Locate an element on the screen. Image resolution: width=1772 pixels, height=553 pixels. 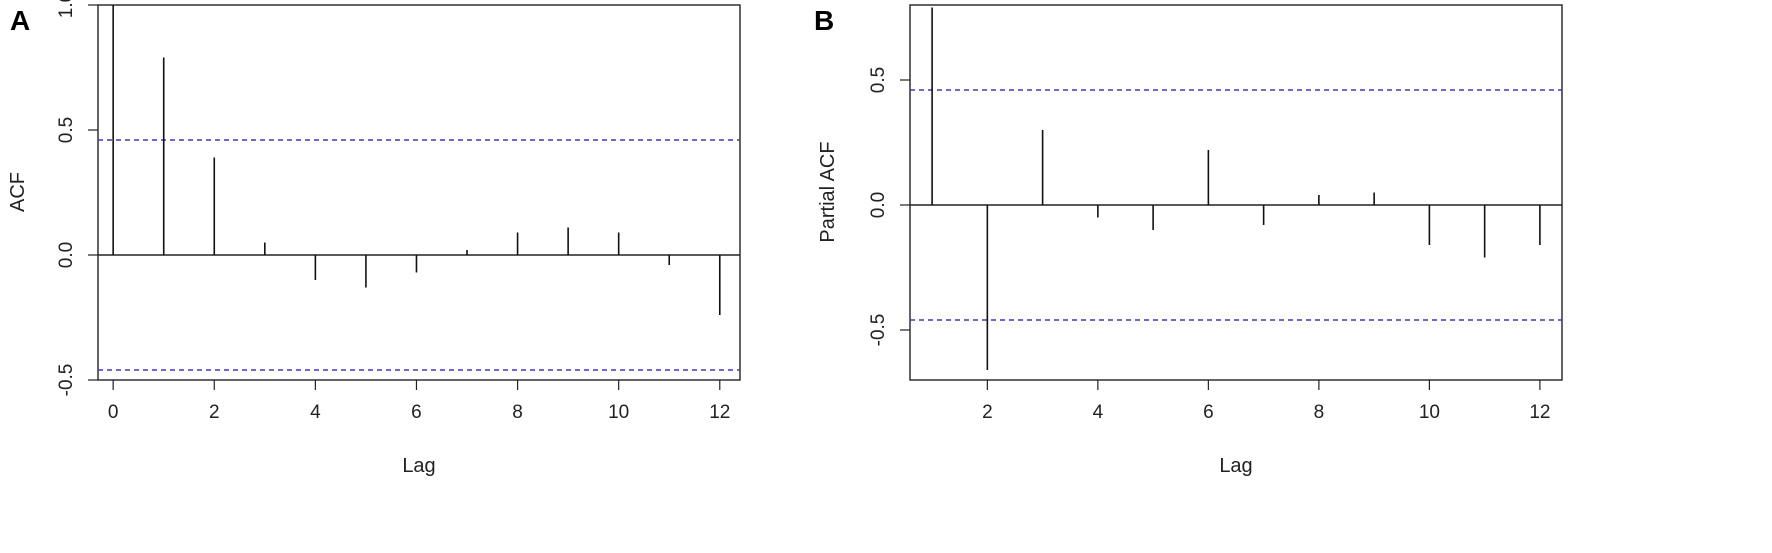
y-tick-label: 1.0 is located at coordinates (66, 9).